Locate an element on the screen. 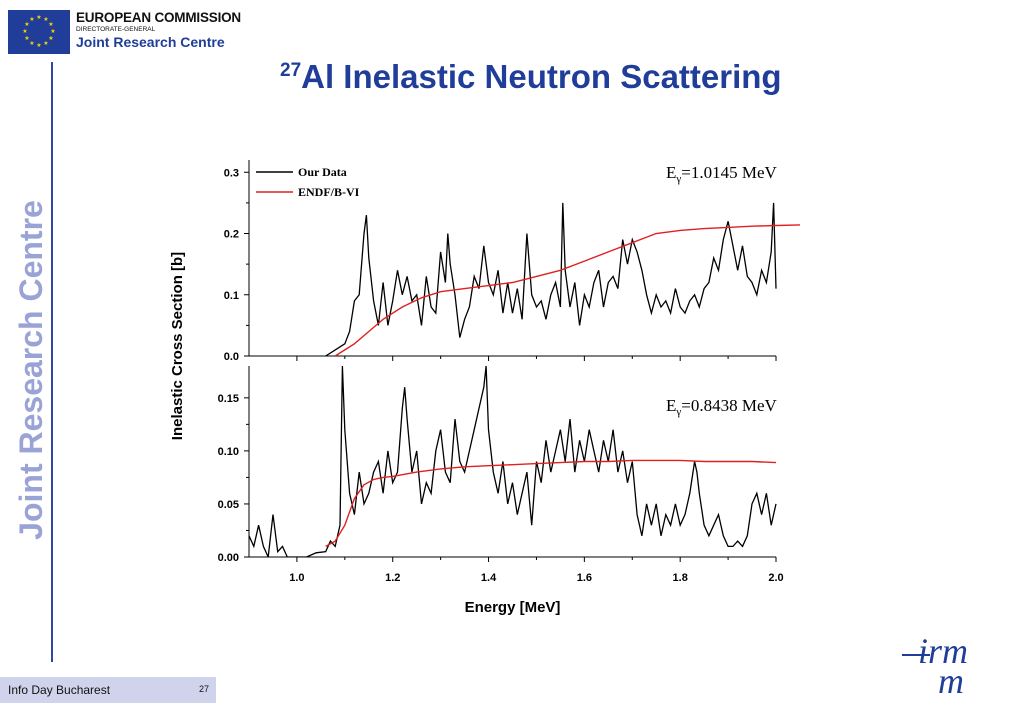  annotation-value: =1.0145 MeV is located at coordinates (729, 172).